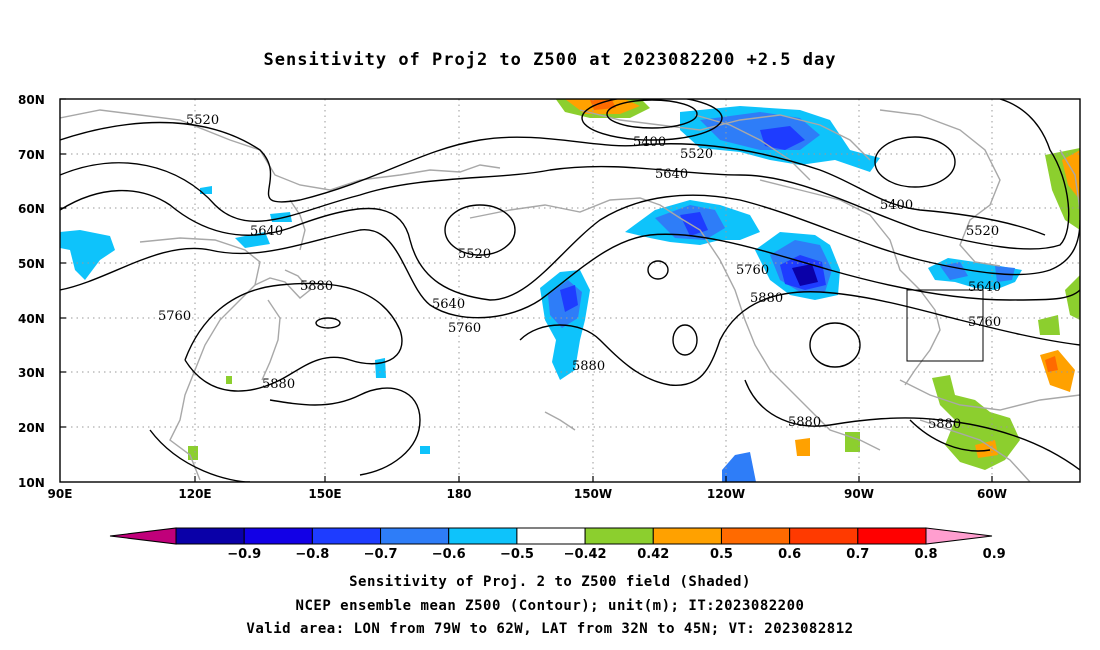  Describe the element at coordinates (458, 494) in the screenshot. I see `lon-label: 180` at that location.